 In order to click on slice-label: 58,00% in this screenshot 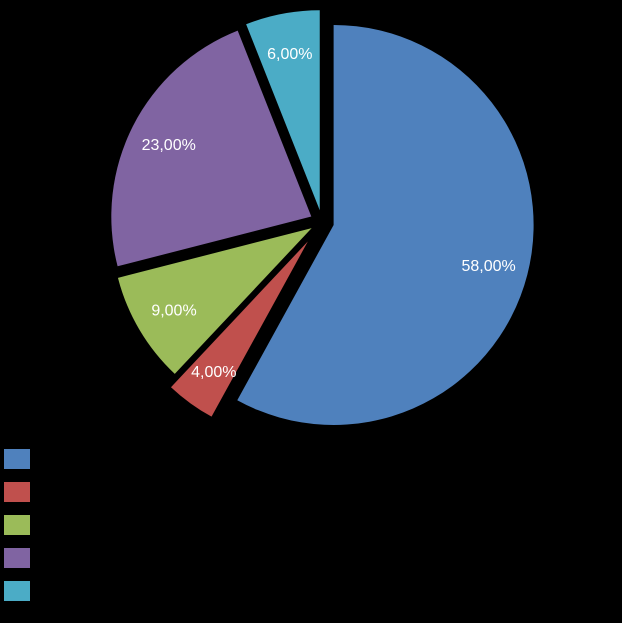, I will do `click(488, 266)`.